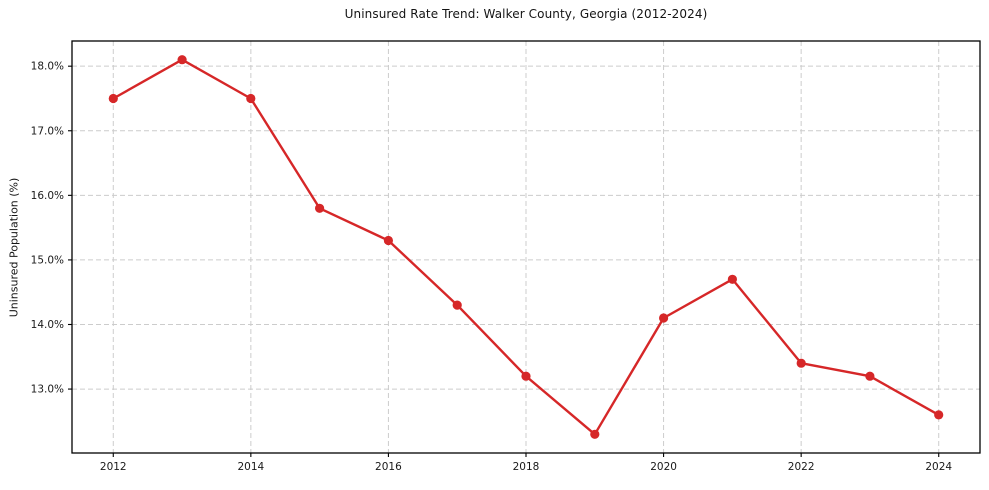 The image size is (989, 490). I want to click on x-tick-label: 2016, so click(388, 467).